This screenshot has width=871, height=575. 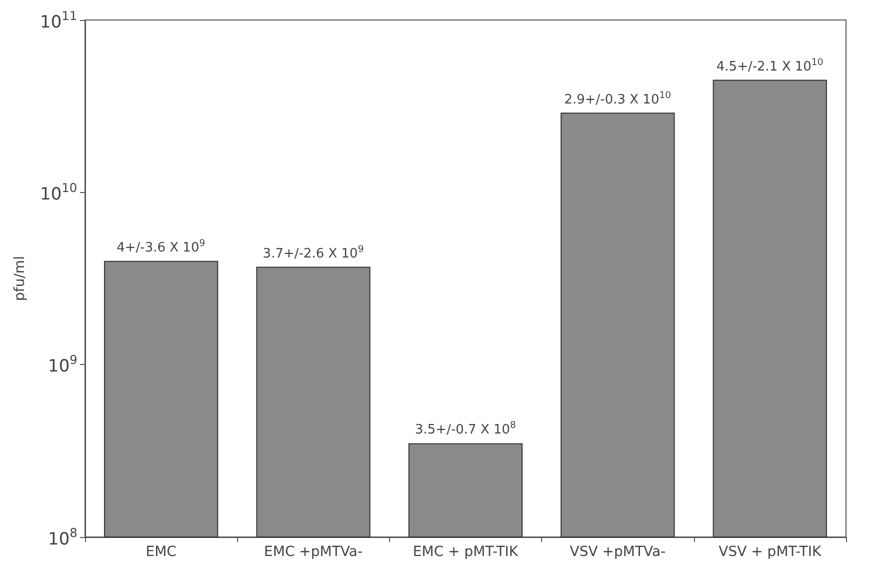 What do you see at coordinates (618, 99) in the screenshot?
I see `annotation: 2.9+/-0.3 X 10$^{10}$` at bounding box center [618, 99].